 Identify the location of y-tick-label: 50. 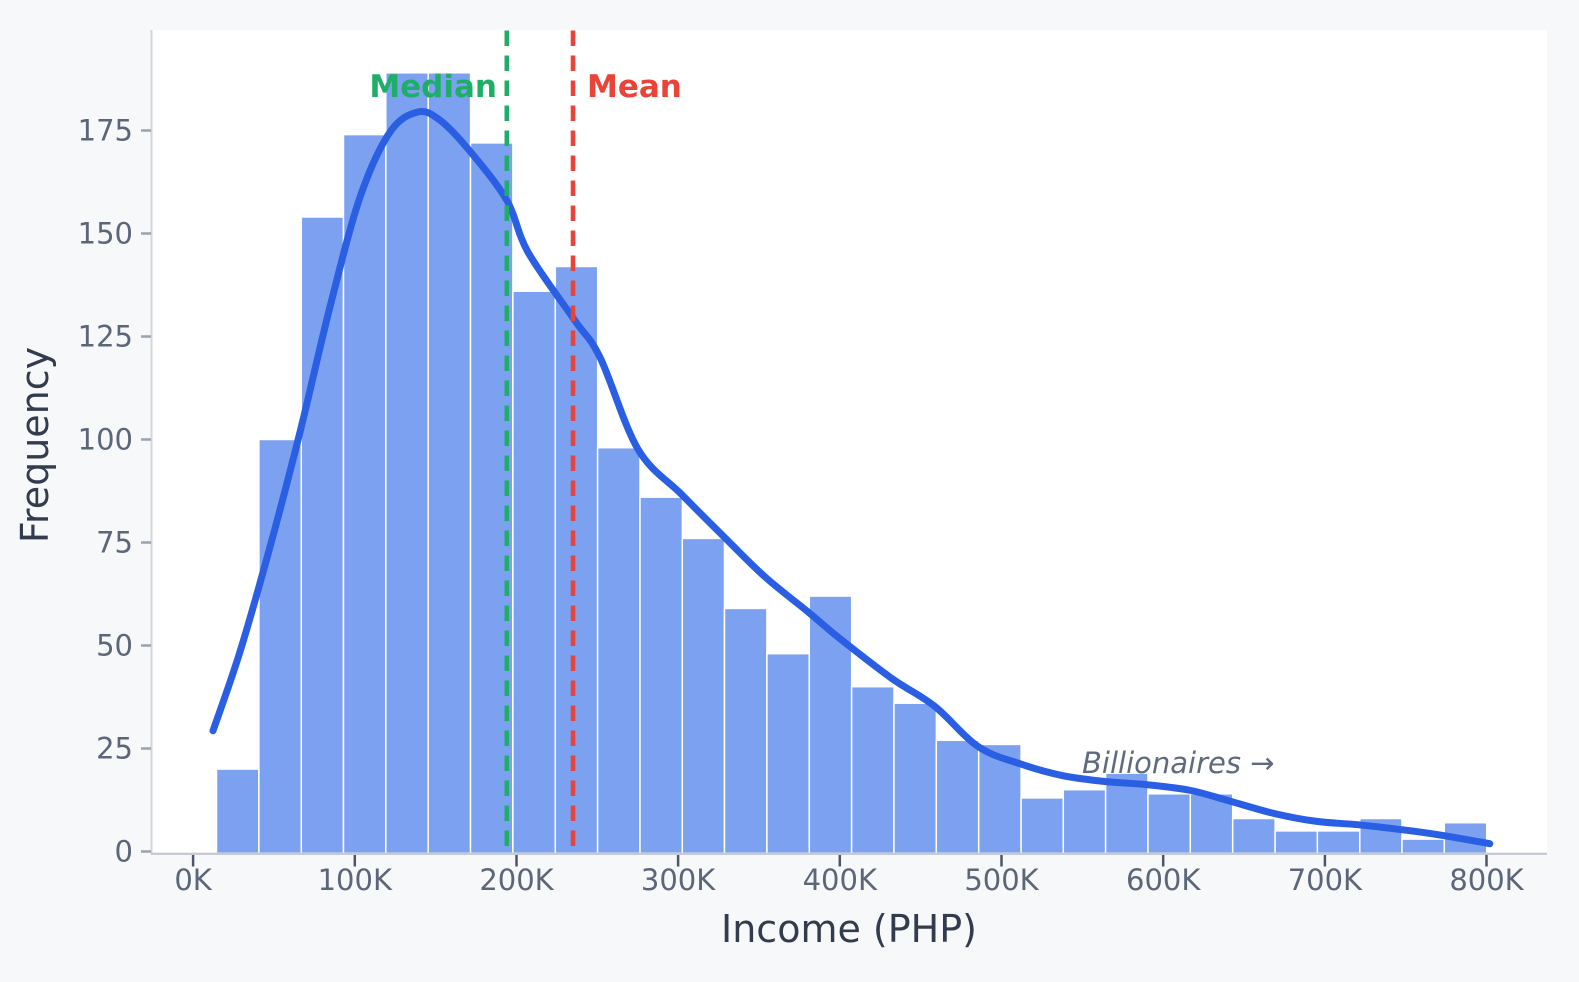
(114, 646).